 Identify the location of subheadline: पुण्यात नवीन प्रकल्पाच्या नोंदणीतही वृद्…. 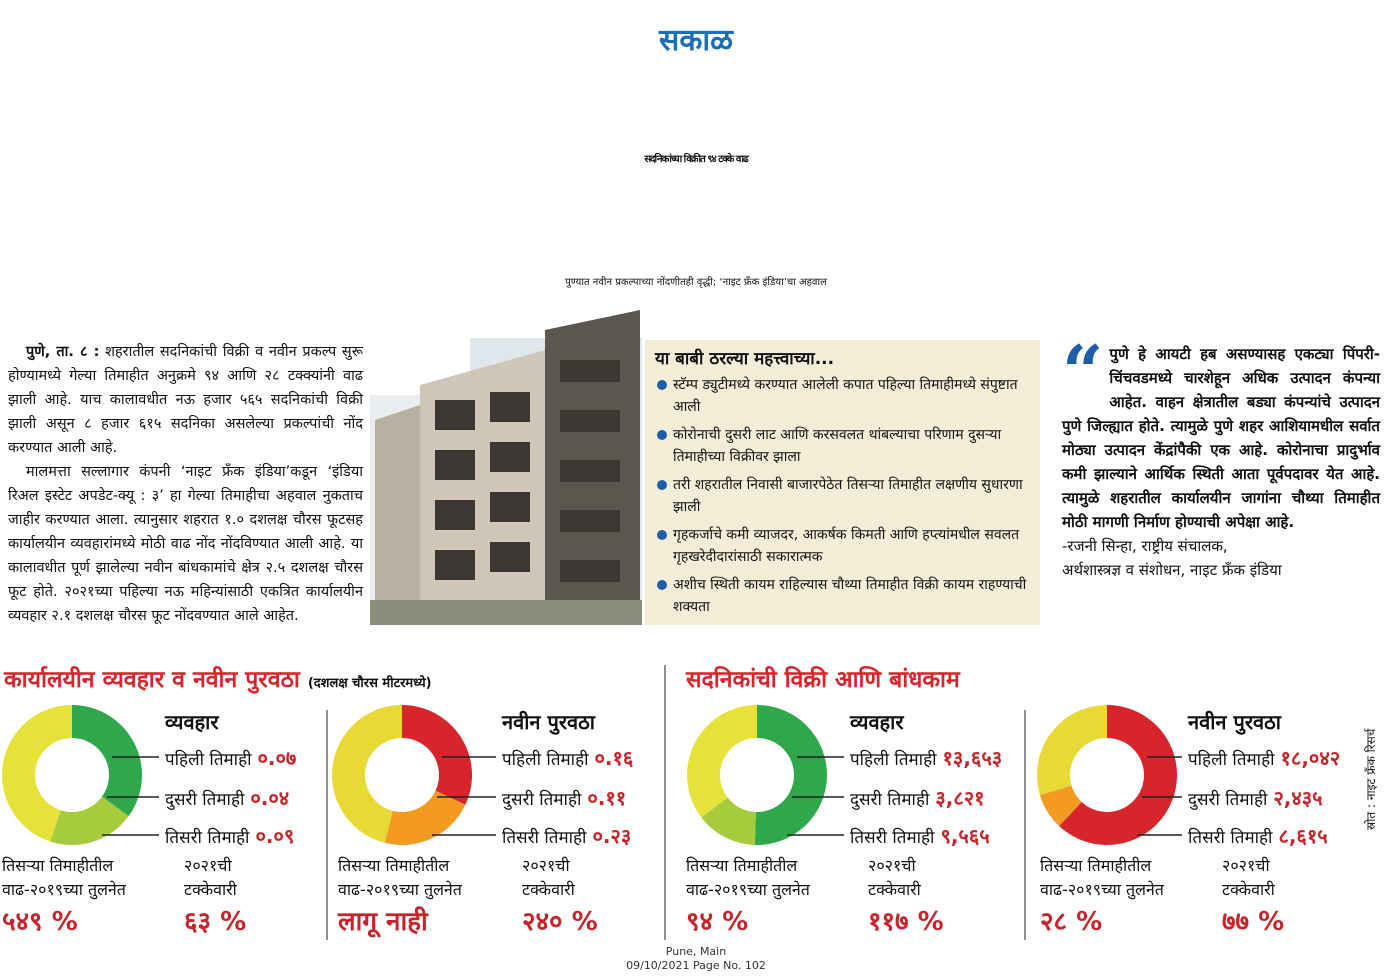
(696, 282).